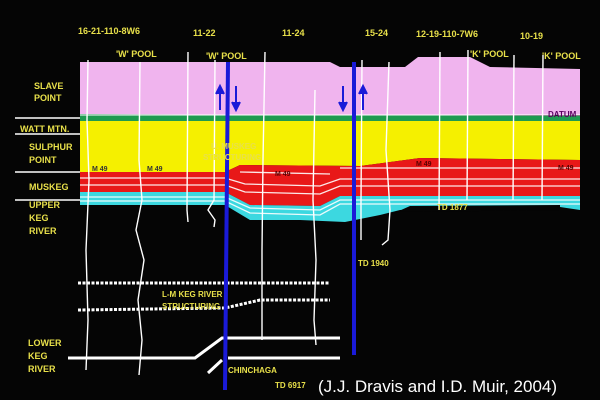 The image size is (600, 400). Describe the element at coordinates (45, 205) in the screenshot. I see `formation-label-upper-keg-river: UPPER` at that location.